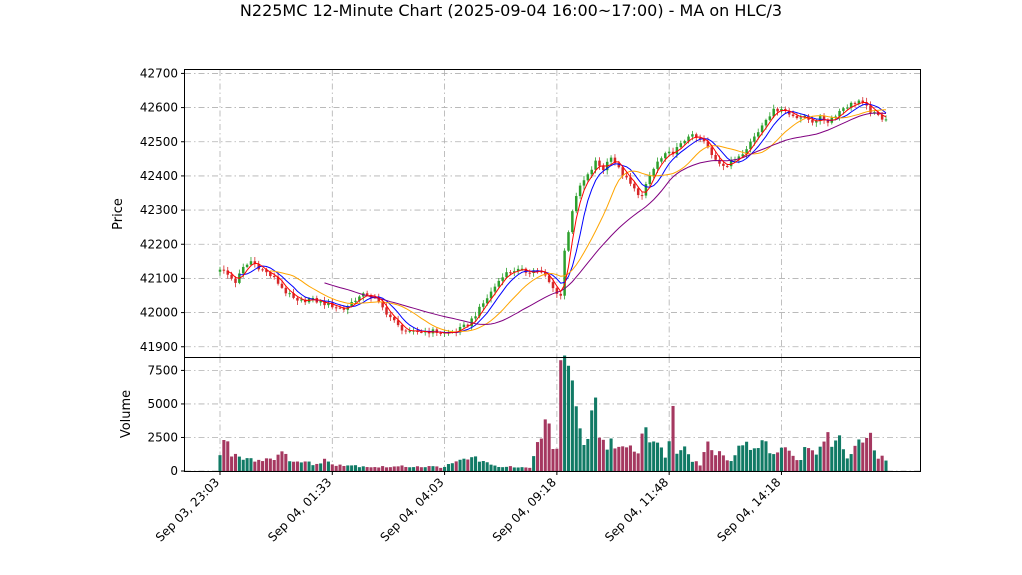  Describe the element at coordinates (553, 413) in the screenshot. I see `volume-bars` at that location.